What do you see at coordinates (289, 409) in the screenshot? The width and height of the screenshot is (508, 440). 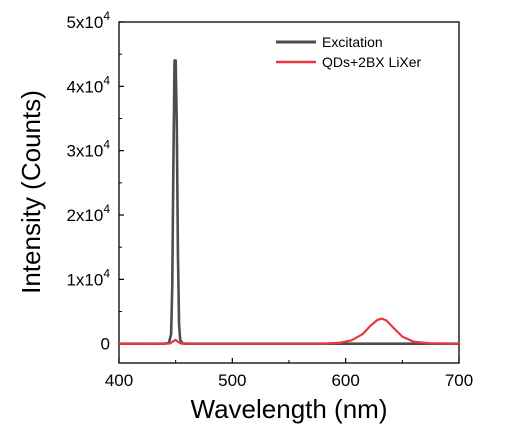 I see `x-axis-title: Wavelength (nm)` at bounding box center [289, 409].